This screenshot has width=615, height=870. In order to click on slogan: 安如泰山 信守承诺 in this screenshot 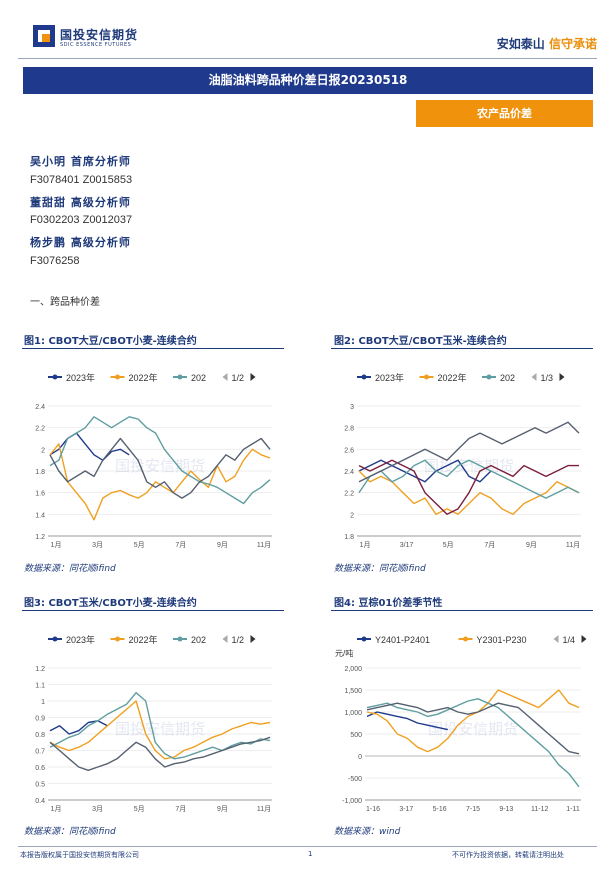, I will do `click(547, 43)`.